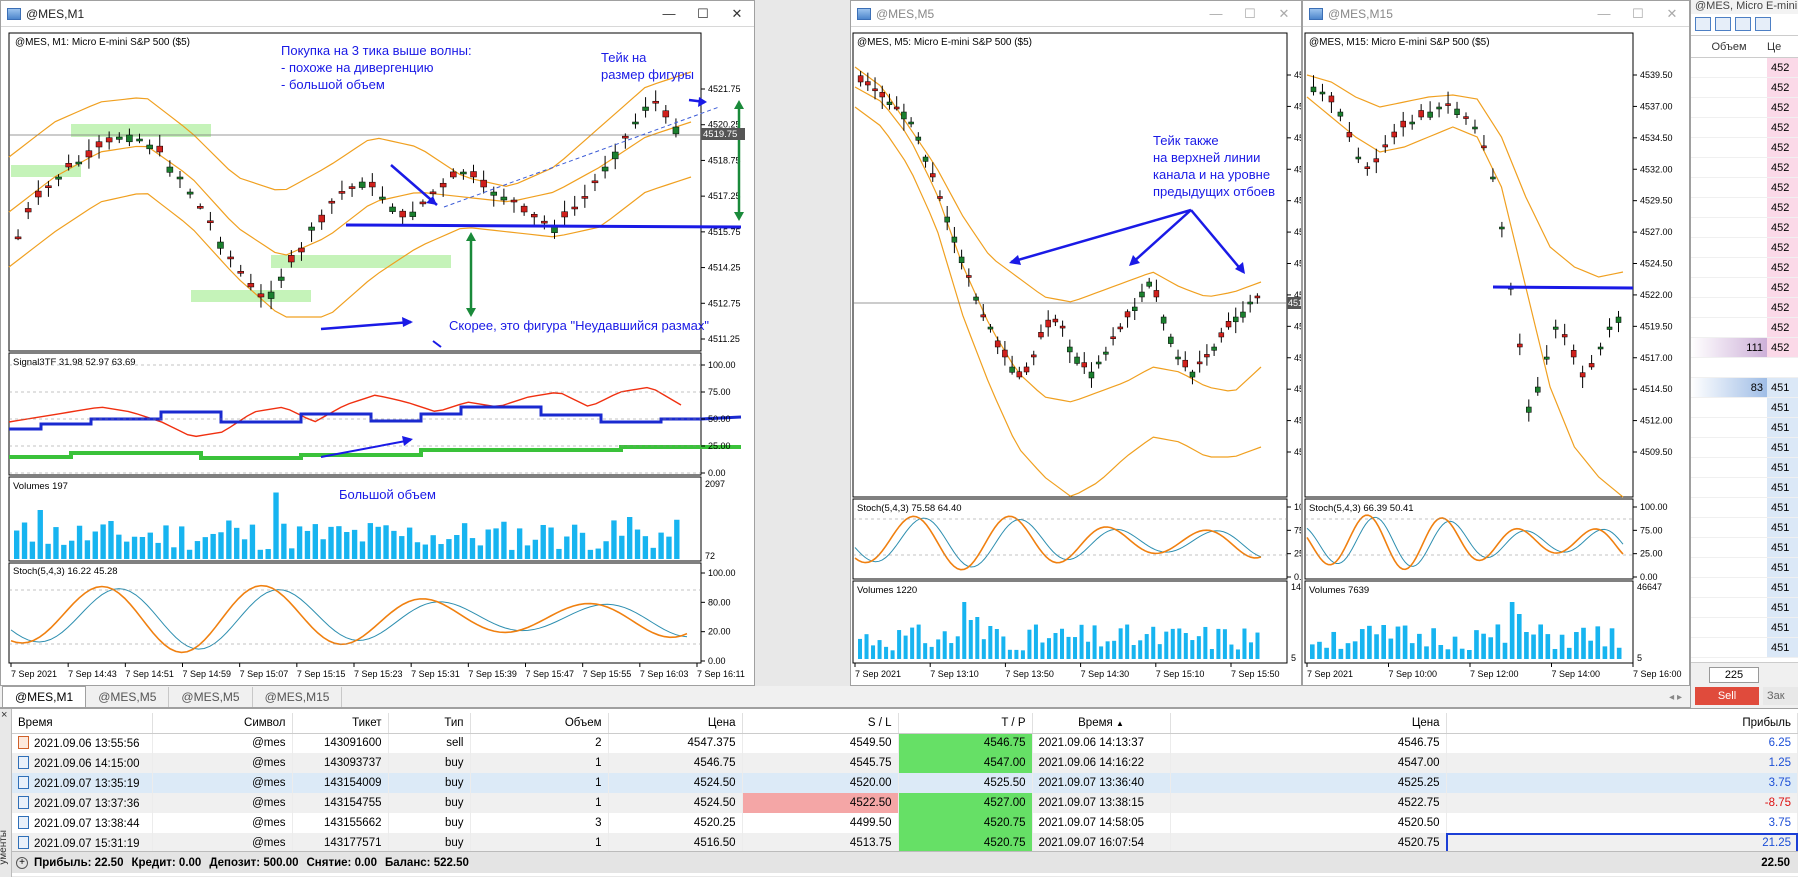 The height and width of the screenshot is (877, 1798). I want to click on stoch-label: Stoch(5,4,3) 66.39 50.41, so click(1361, 508).